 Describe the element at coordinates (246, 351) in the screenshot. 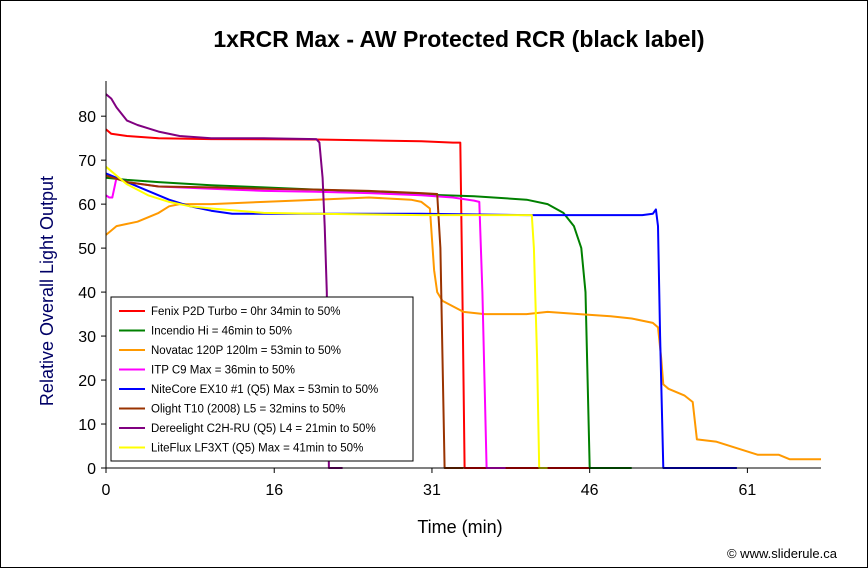

I see `legend-label-3: Novatac 120P 120lm = 53min to 50%` at that location.